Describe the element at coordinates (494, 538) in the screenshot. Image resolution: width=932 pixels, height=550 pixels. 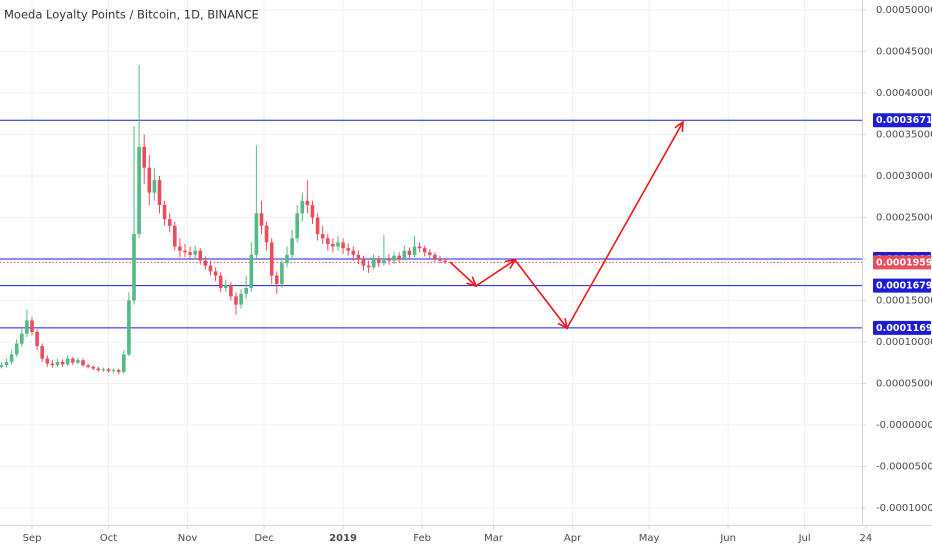
I see `x-tick-label: Mar` at that location.